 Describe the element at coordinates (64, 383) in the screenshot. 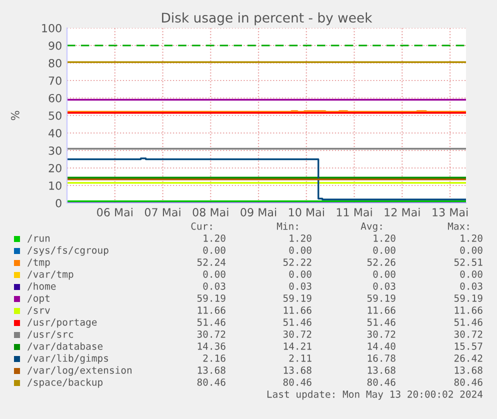

I see `legend-label: /space/backup` at that location.